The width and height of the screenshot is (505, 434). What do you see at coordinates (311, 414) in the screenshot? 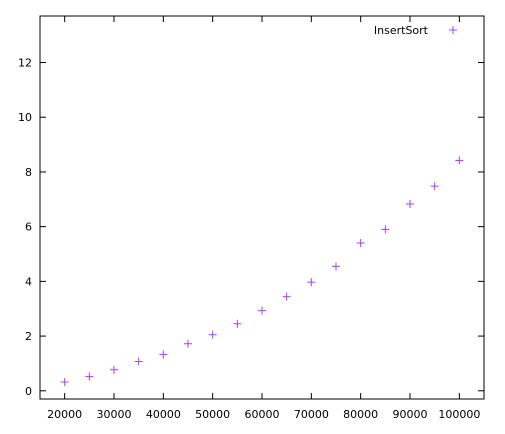
I see `x-tick-label: 70000` at bounding box center [311, 414].